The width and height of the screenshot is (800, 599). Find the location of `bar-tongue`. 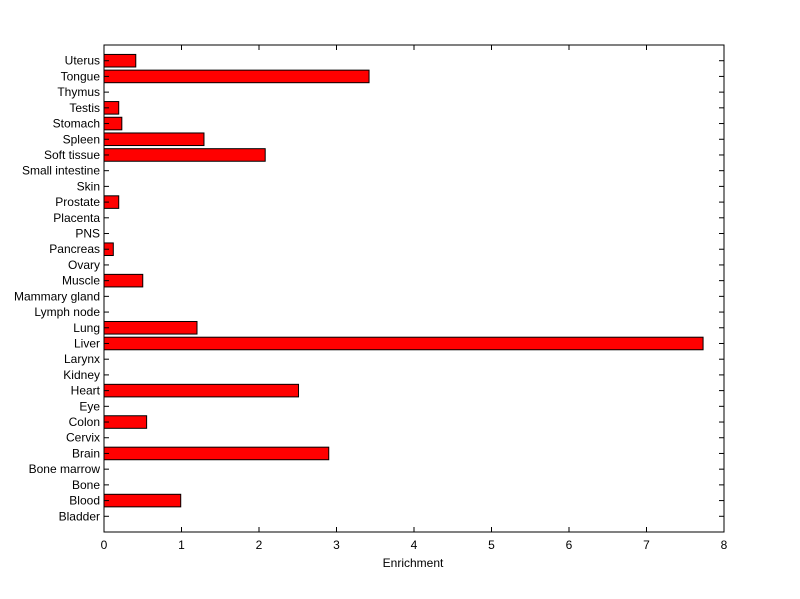

bar-tongue is located at coordinates (236, 76).